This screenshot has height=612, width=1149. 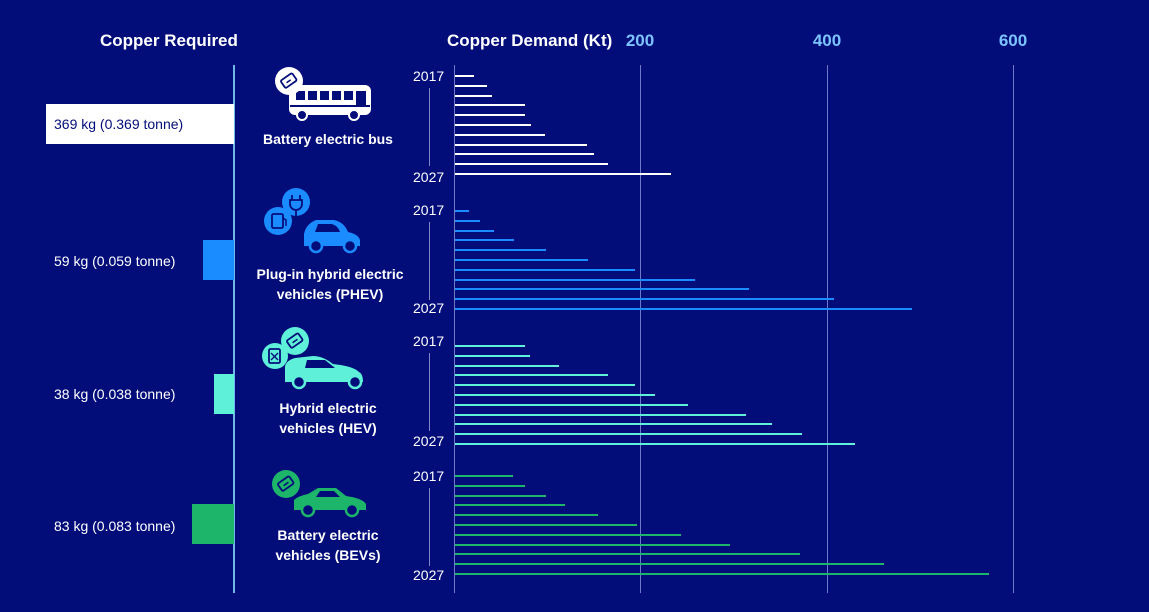 I want to click on copper-required-divider, so click(x=234, y=329).